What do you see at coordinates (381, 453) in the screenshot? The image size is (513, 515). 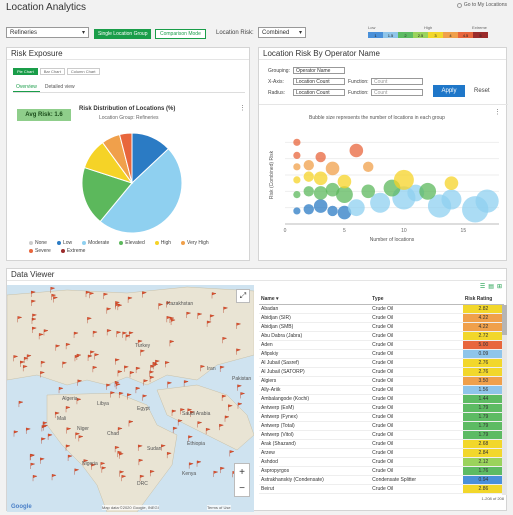 I see `table-row: Arzew Crude Oil 2.84` at bounding box center [381, 453].